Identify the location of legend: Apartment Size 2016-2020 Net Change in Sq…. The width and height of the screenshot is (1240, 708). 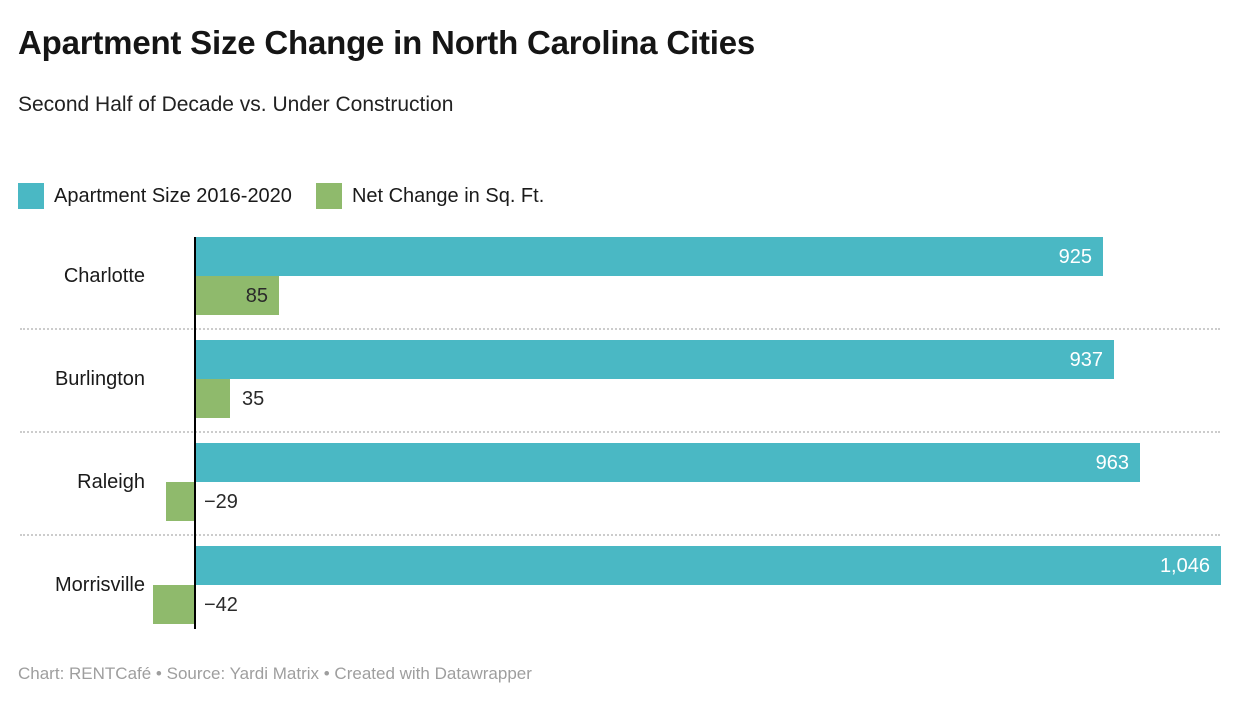
(281, 196).